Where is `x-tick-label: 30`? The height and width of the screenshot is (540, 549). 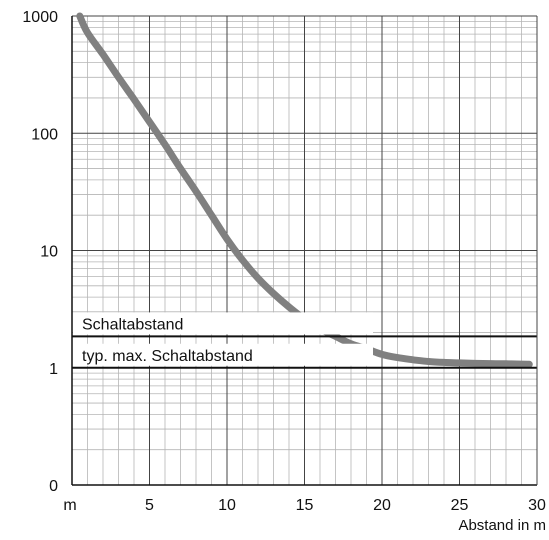 x-tick-label: 30 is located at coordinates (537, 505).